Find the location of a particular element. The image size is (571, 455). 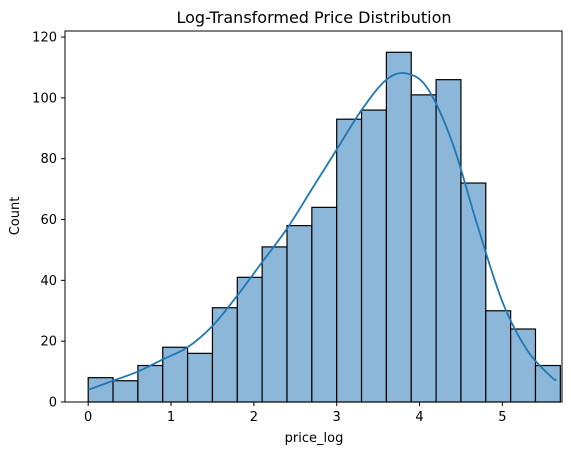

x-tick-label: 0 is located at coordinates (88, 417).